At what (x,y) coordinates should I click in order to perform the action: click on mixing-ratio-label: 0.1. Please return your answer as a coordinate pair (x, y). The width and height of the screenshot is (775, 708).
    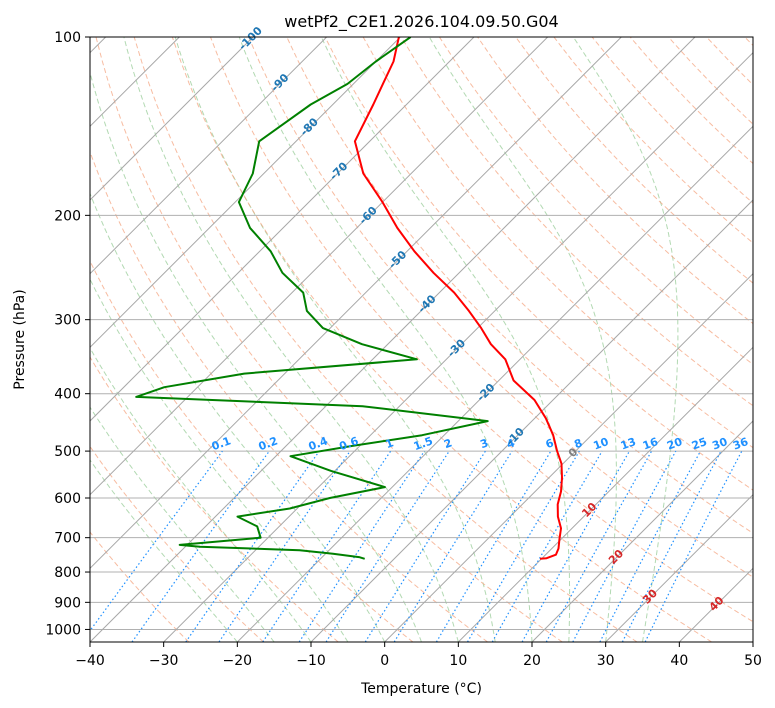
    Looking at the image, I should click on (221, 443).